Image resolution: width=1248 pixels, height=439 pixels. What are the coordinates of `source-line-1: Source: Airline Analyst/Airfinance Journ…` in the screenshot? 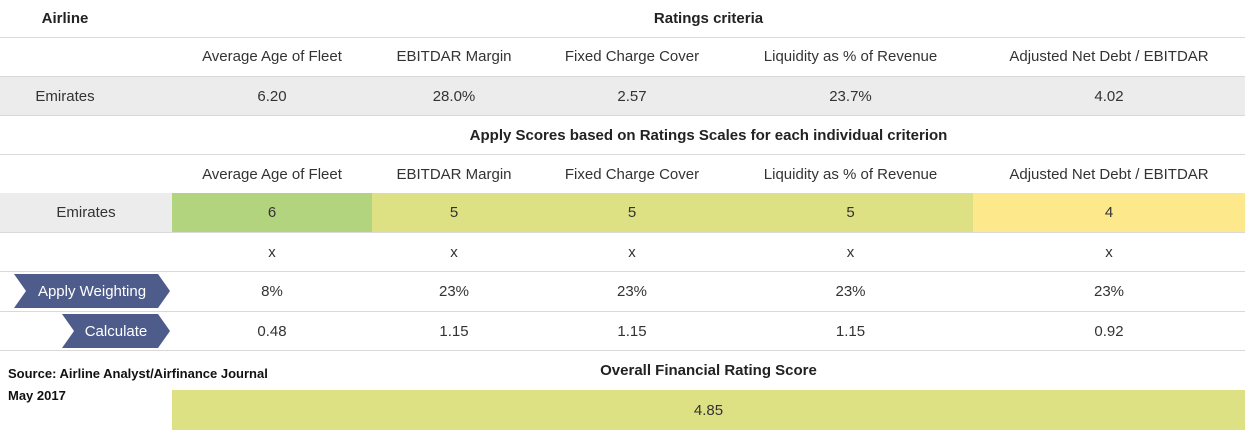 It's located at (138, 373).